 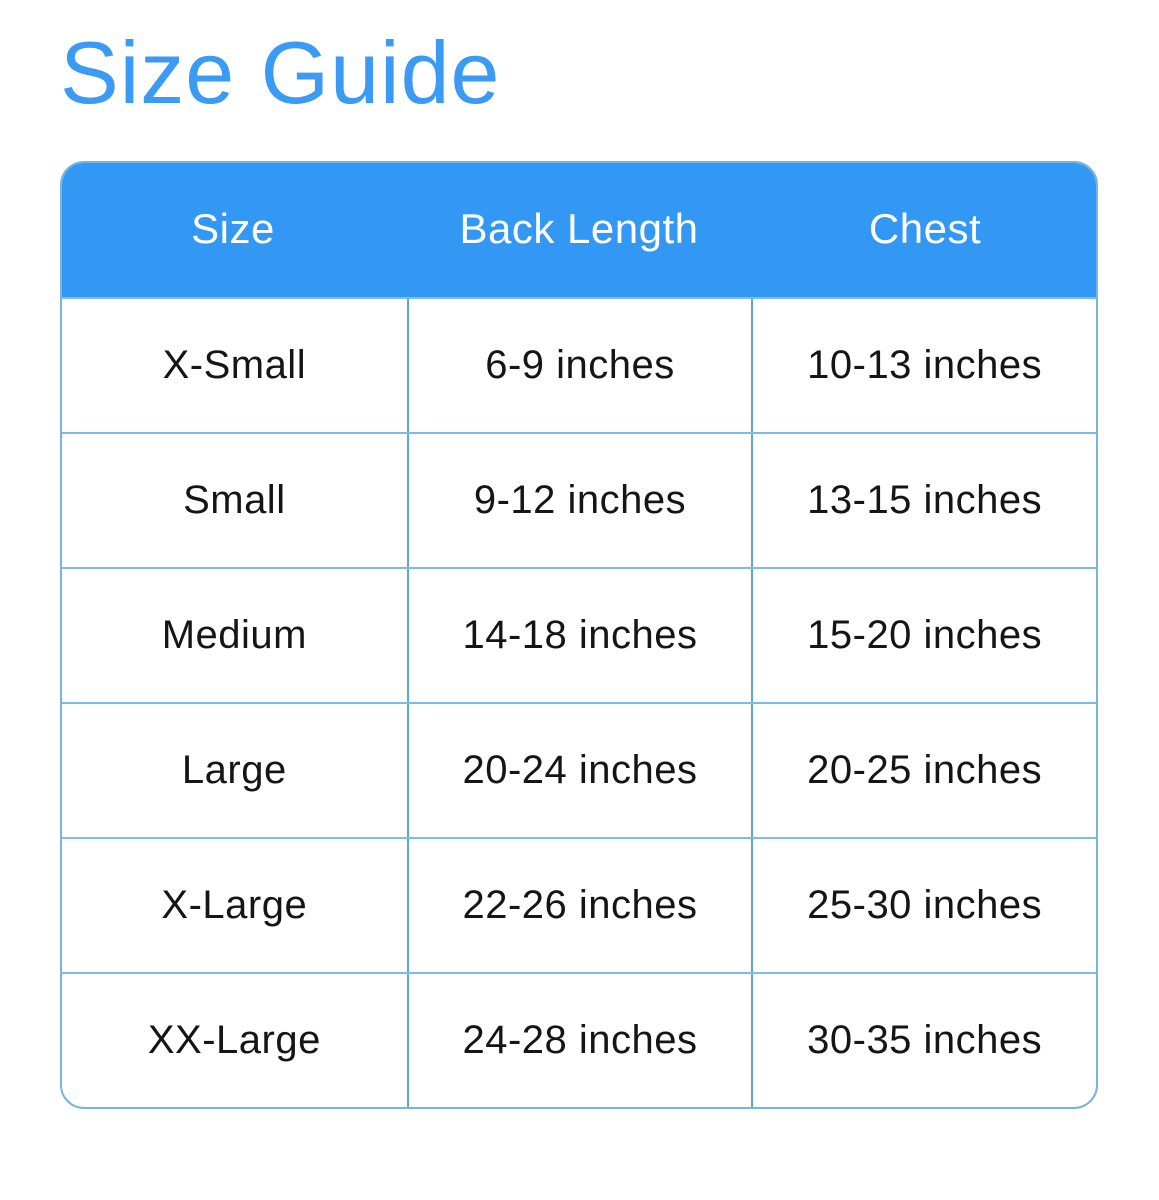 I want to click on cell-chest: 25-30 inches, so click(x=923, y=905).